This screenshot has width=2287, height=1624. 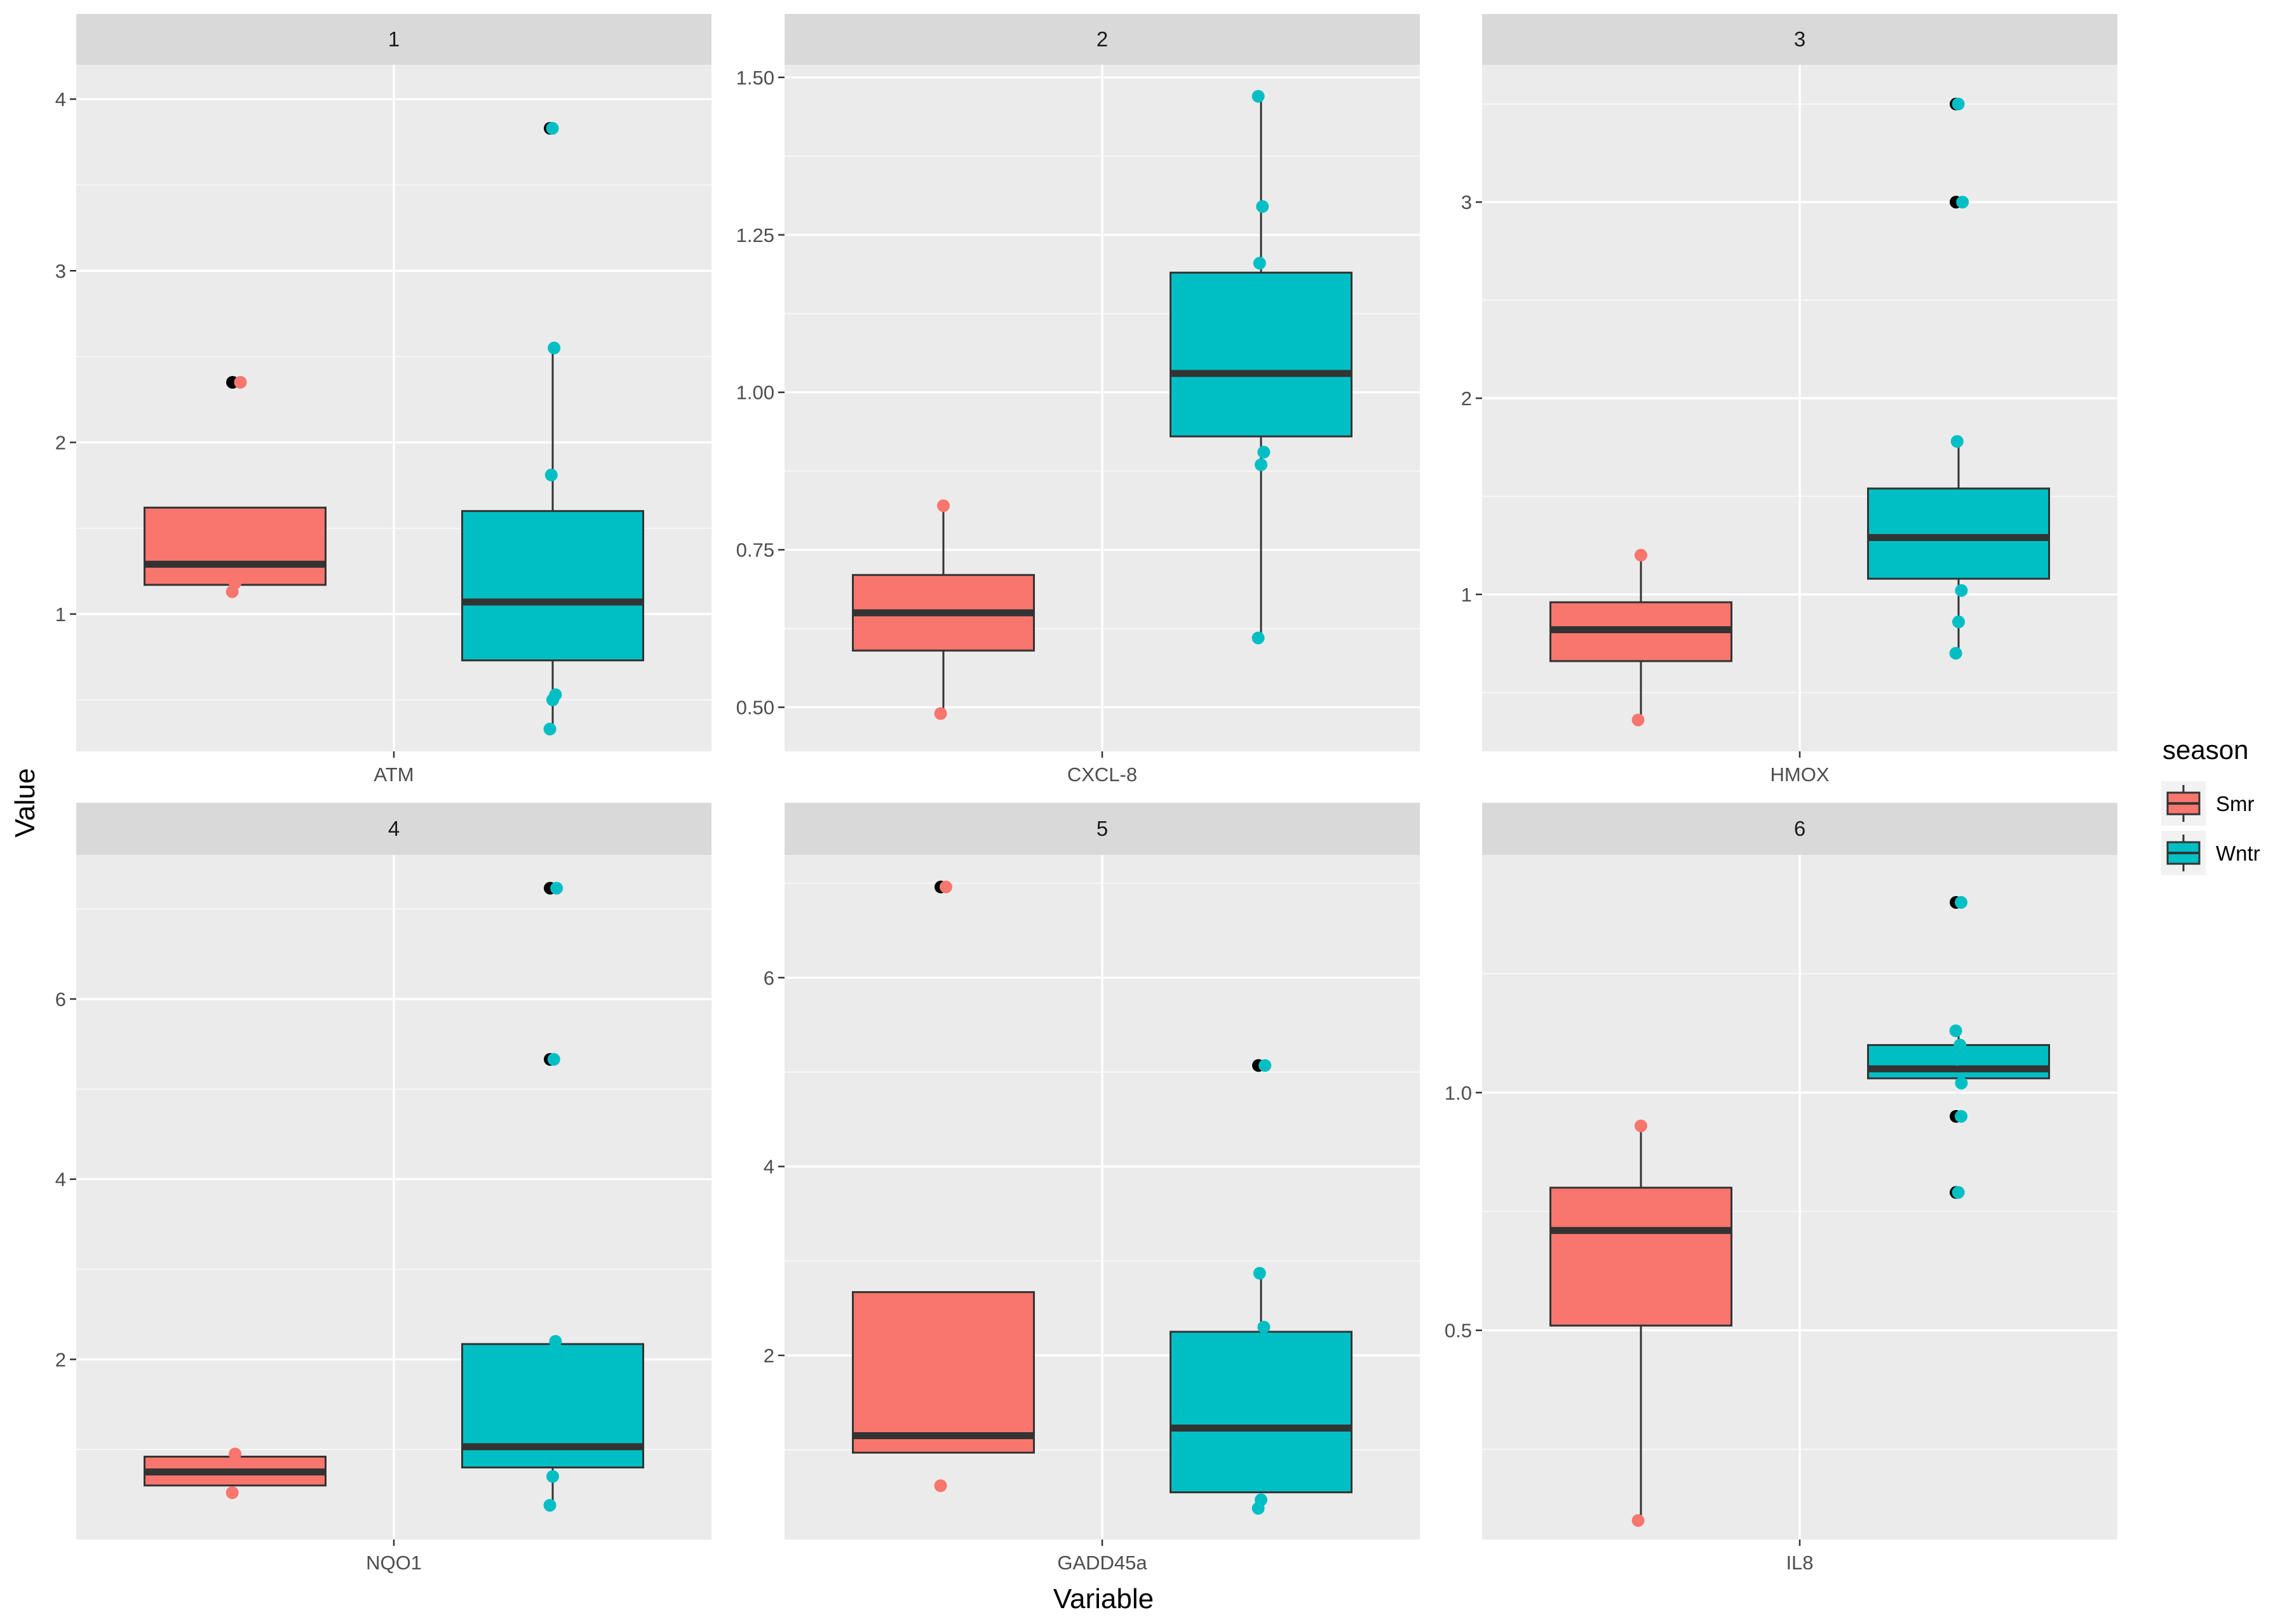 What do you see at coordinates (755, 393) in the screenshot?
I see `y-tick-label: 1.00` at bounding box center [755, 393].